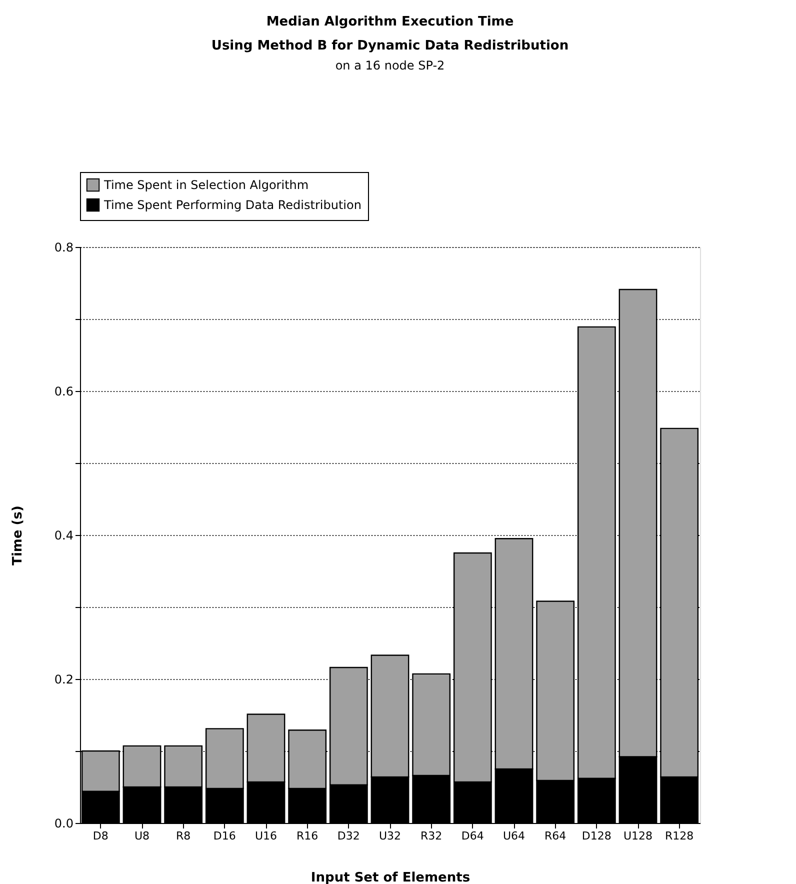  What do you see at coordinates (18, 536) in the screenshot?
I see `y-axis-title: Time (s)` at bounding box center [18, 536].